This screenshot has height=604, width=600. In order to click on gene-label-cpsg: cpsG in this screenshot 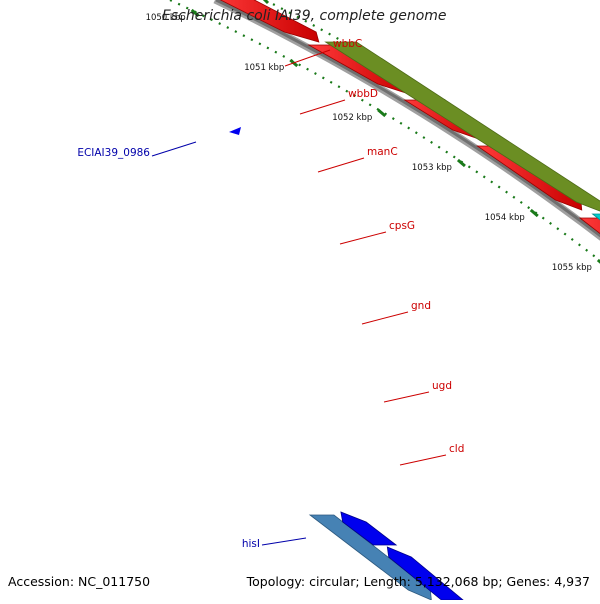, I will do `click(402, 226)`.